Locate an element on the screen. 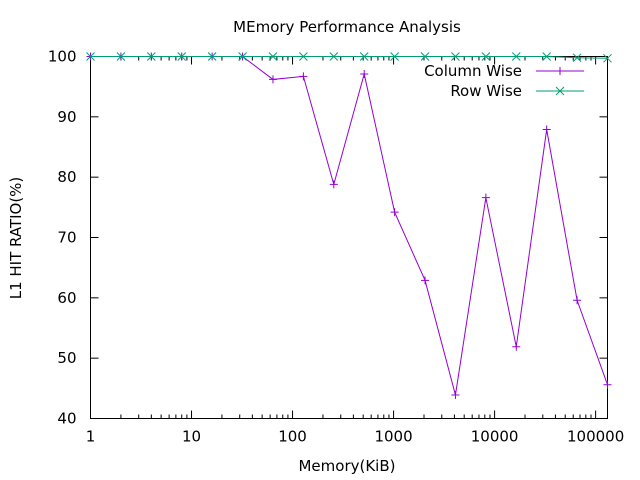 The height and width of the screenshot is (480, 640). legend-label: Column Wise is located at coordinates (473, 71).